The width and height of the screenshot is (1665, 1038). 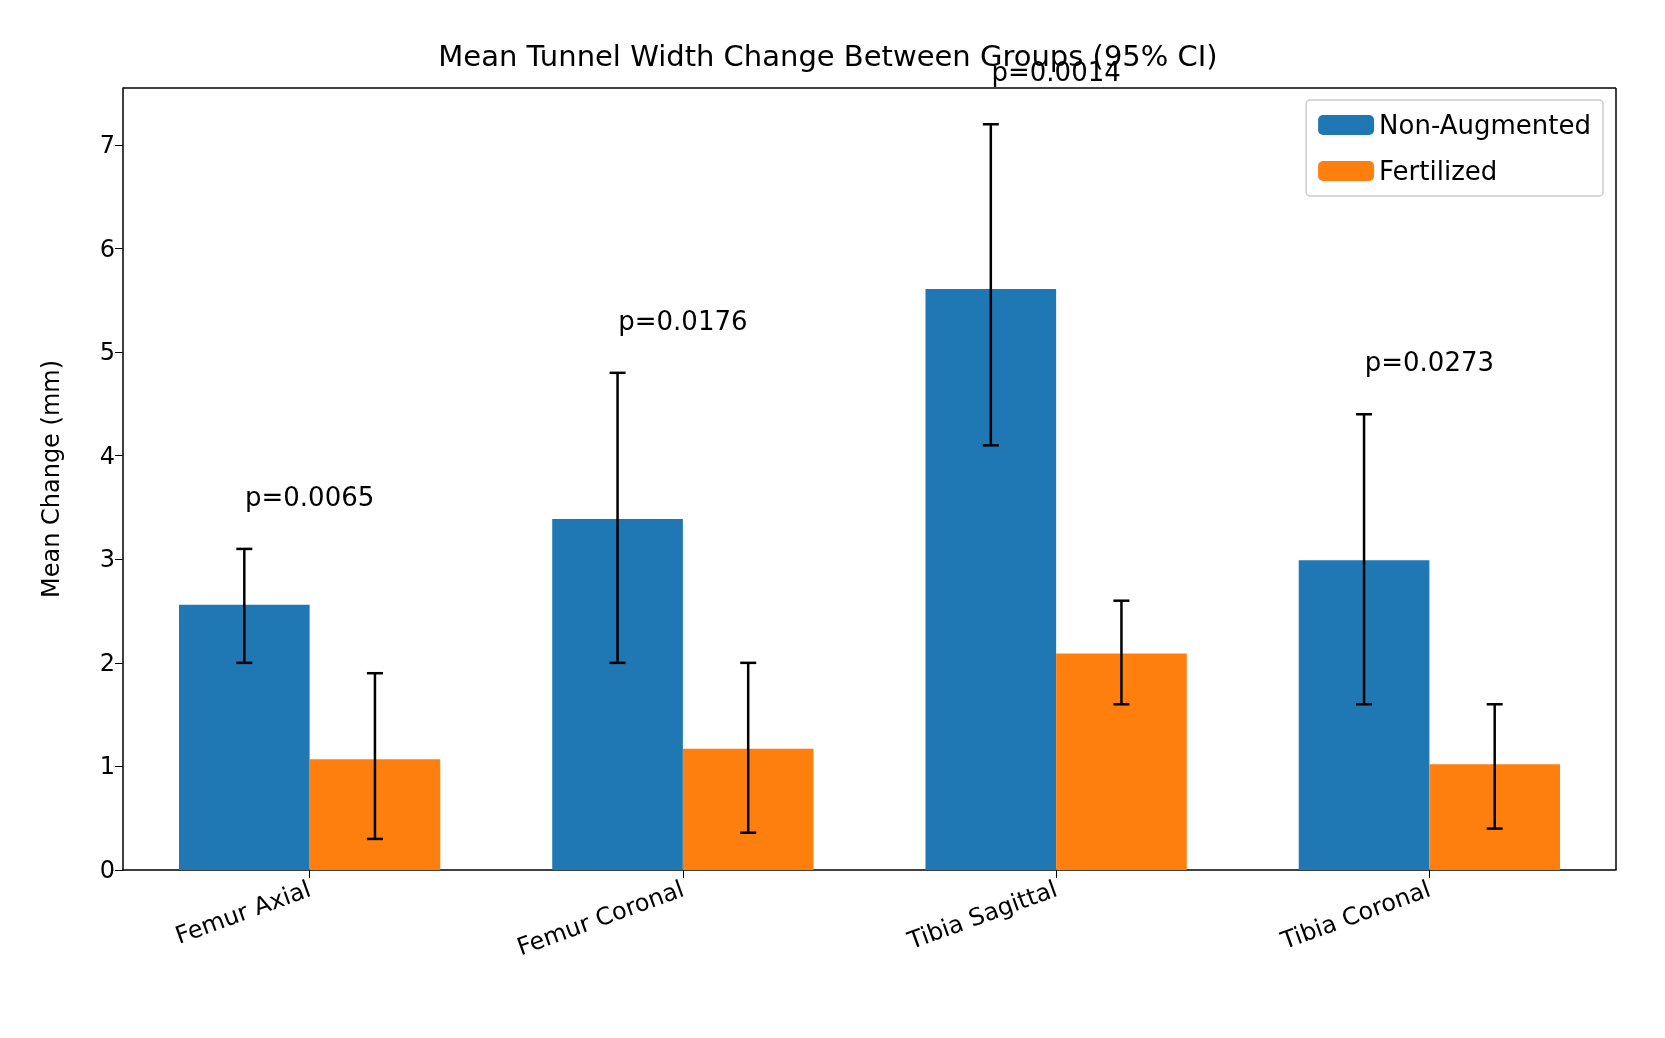 What do you see at coordinates (1438, 171) in the screenshot?
I see `legend-label: Fertilized` at bounding box center [1438, 171].